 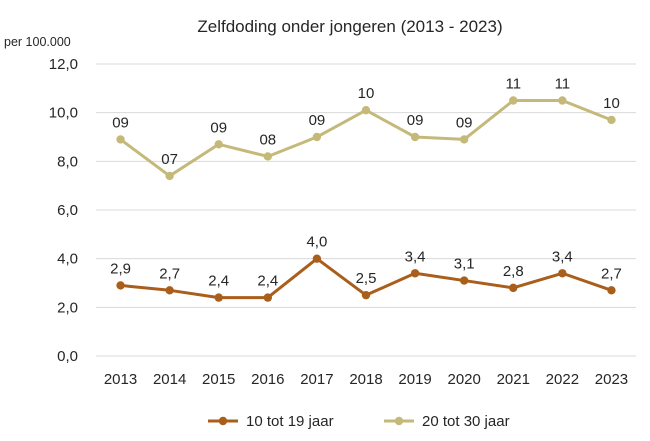 What do you see at coordinates (67, 259) in the screenshot?
I see `y-tick-label: 4,0` at bounding box center [67, 259].